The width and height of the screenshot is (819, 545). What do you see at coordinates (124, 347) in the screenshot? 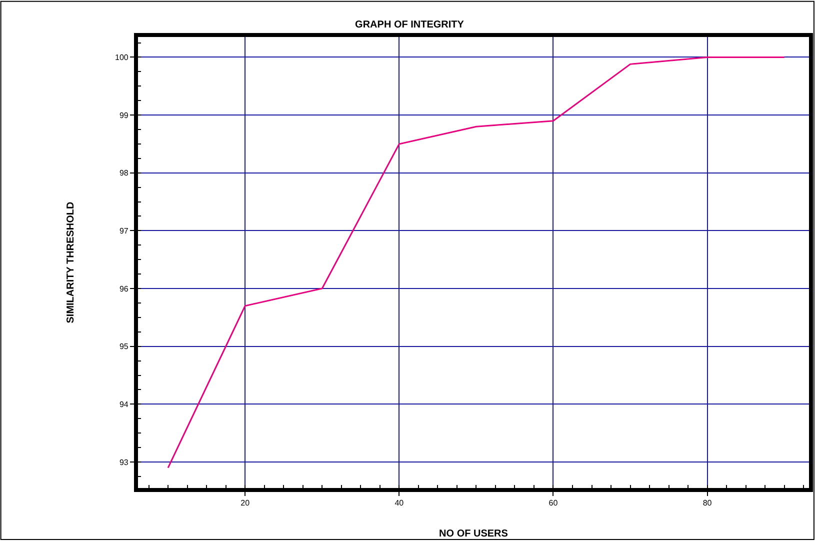
I see `y-tick-label: 95` at bounding box center [124, 347].